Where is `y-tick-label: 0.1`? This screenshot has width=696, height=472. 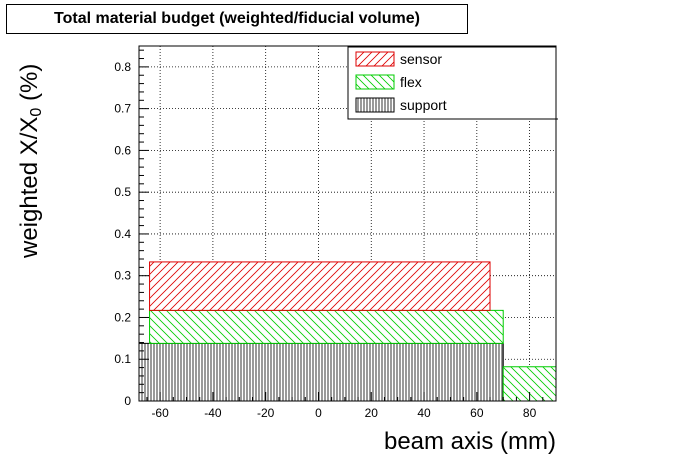
y-tick-label: 0.1 is located at coordinates (122, 359).